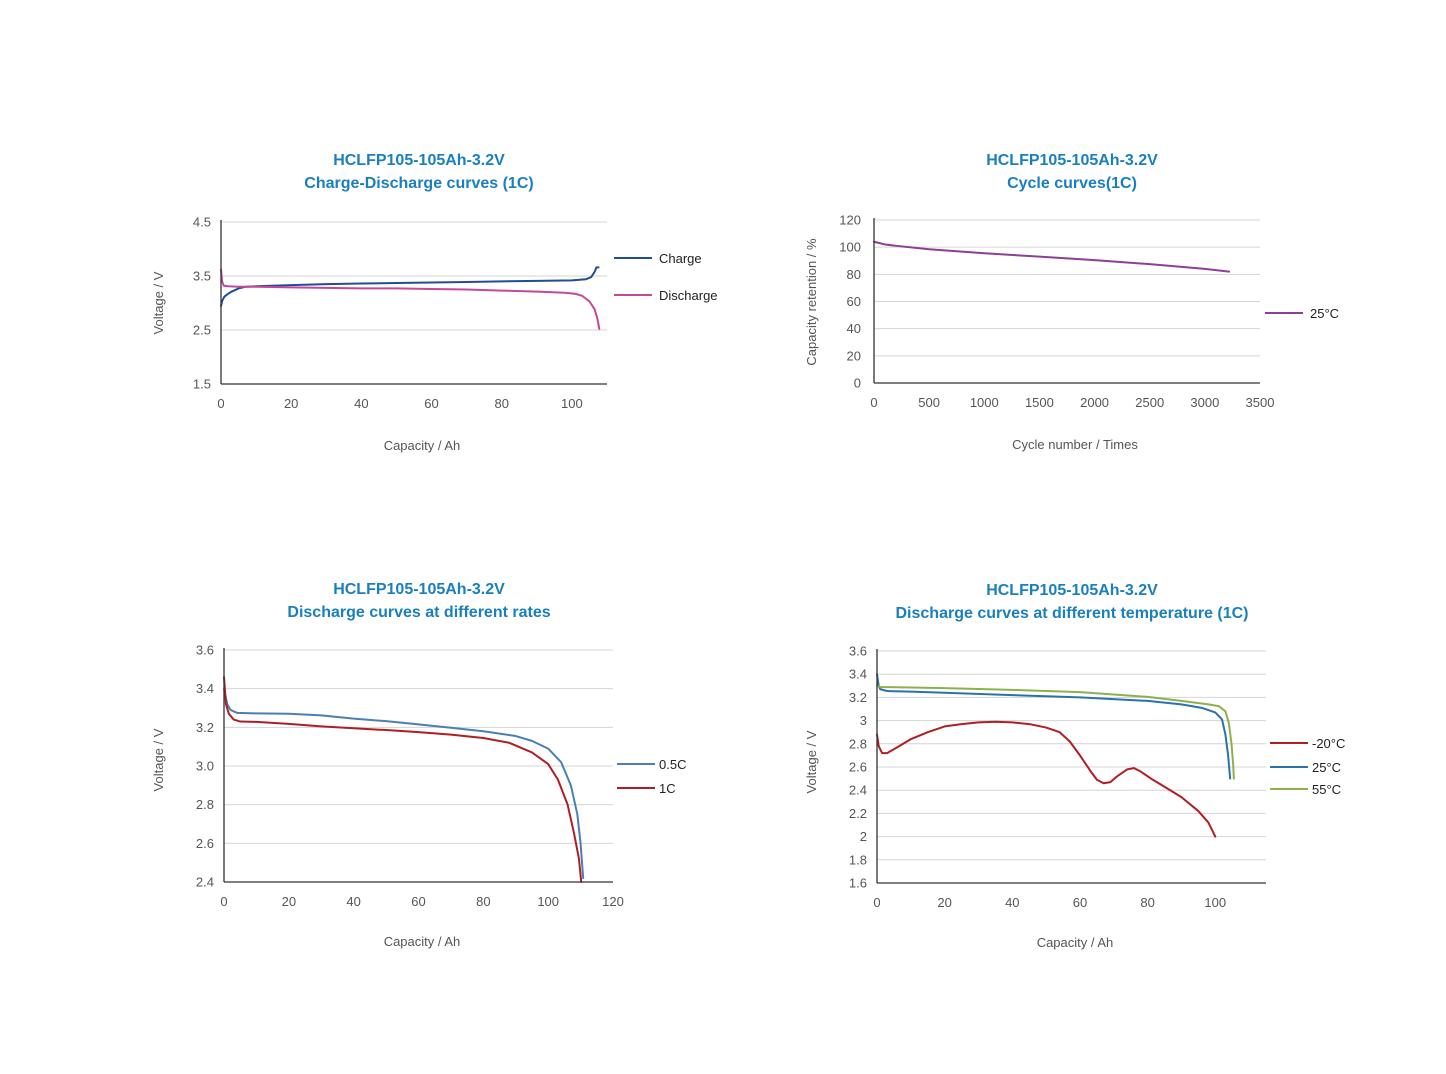 Image resolution: width=1446 pixels, height=1074 pixels. I want to click on legend: 25°C, so click(1302, 313).